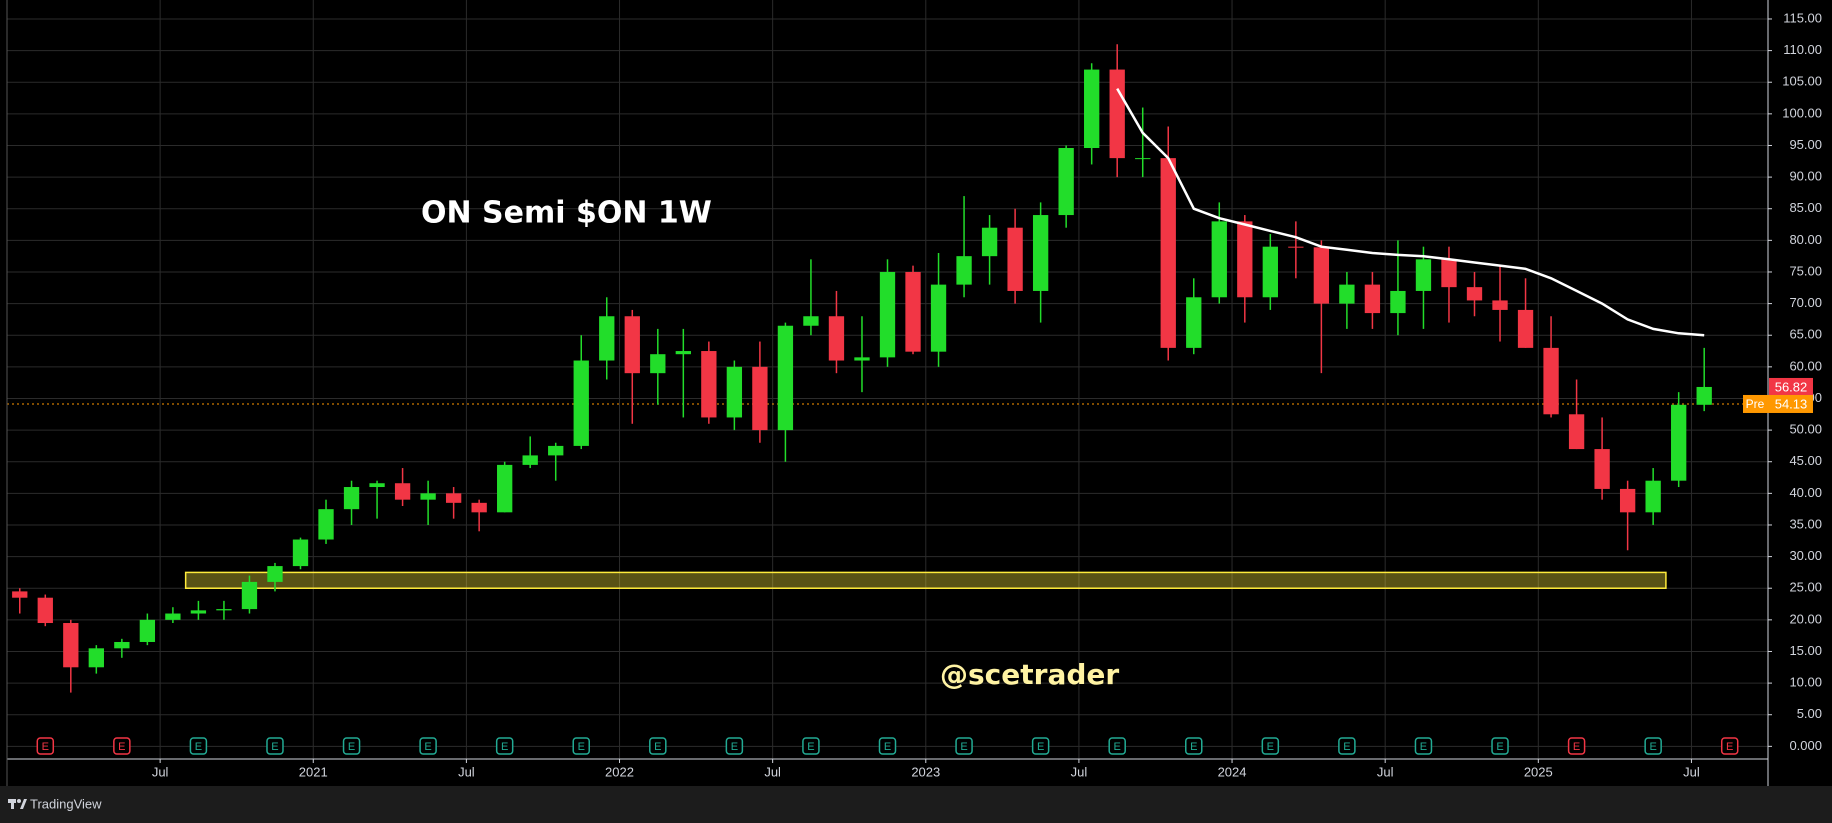  Describe the element at coordinates (1805, 618) in the screenshot. I see `y-tick-label: 20.00` at that location.